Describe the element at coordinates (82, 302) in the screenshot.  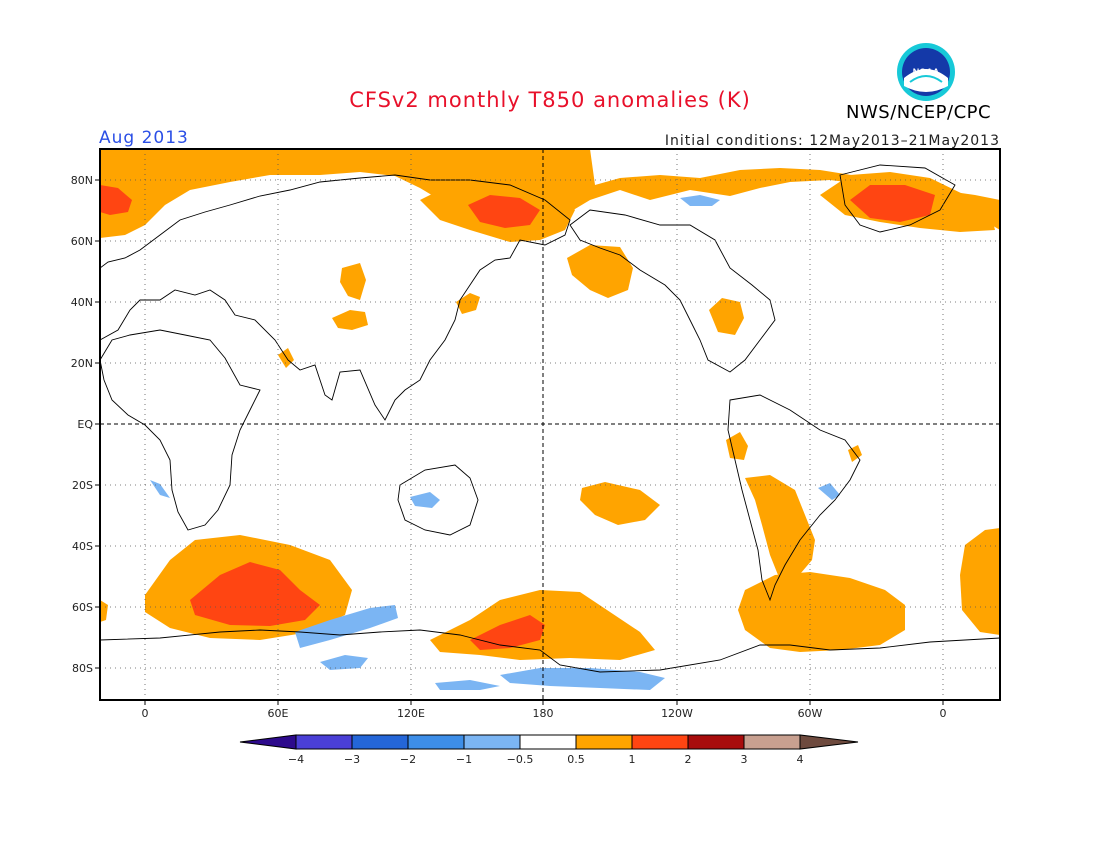
I see `lat-label: 40N` at that location.